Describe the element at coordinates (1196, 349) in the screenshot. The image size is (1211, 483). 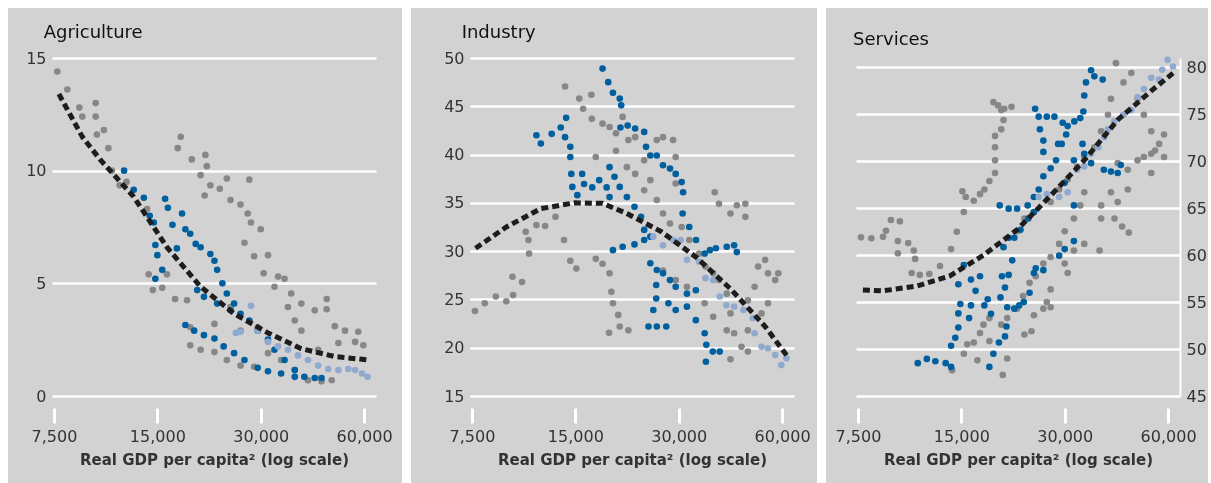
I see `y2-tick-label: 50` at that location.